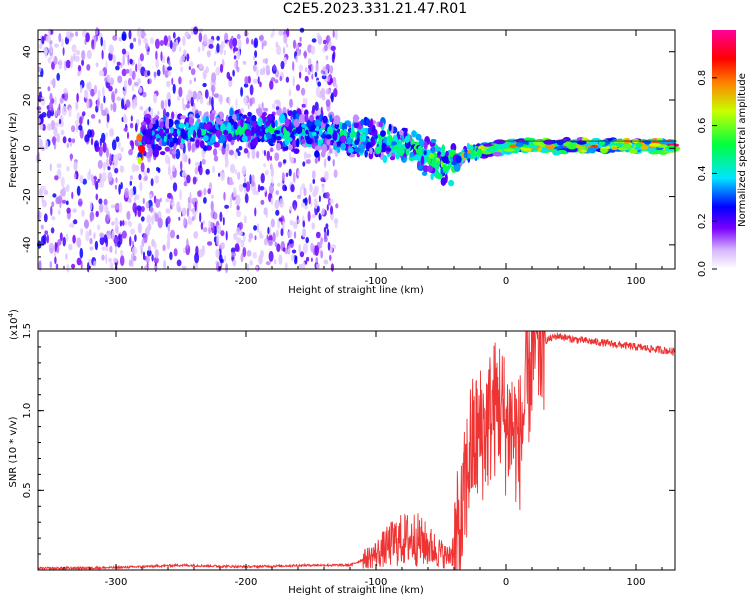 The image size is (750, 600). Describe the element at coordinates (246, 582) in the screenshot. I see `x-tick-label: -200` at that location.